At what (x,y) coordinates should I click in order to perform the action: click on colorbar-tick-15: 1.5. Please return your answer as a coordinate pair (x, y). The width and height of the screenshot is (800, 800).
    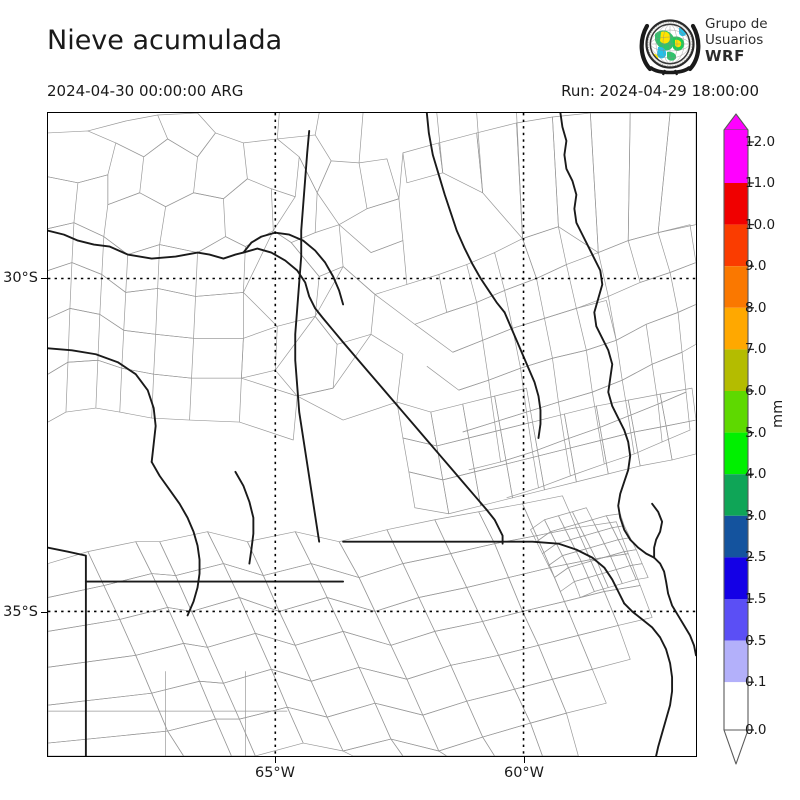
    Looking at the image, I should click on (756, 599).